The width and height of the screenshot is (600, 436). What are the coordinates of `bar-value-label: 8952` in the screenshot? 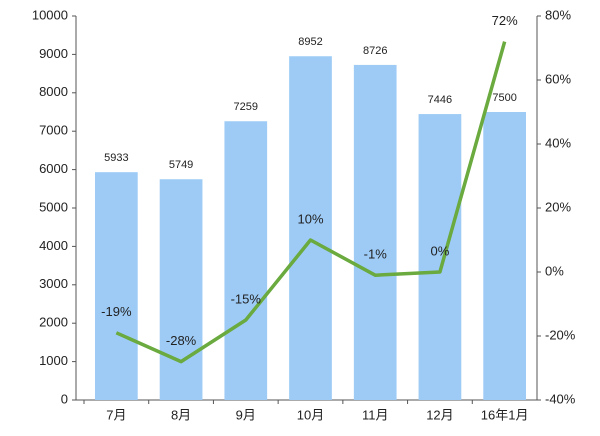 It's located at (310, 42).